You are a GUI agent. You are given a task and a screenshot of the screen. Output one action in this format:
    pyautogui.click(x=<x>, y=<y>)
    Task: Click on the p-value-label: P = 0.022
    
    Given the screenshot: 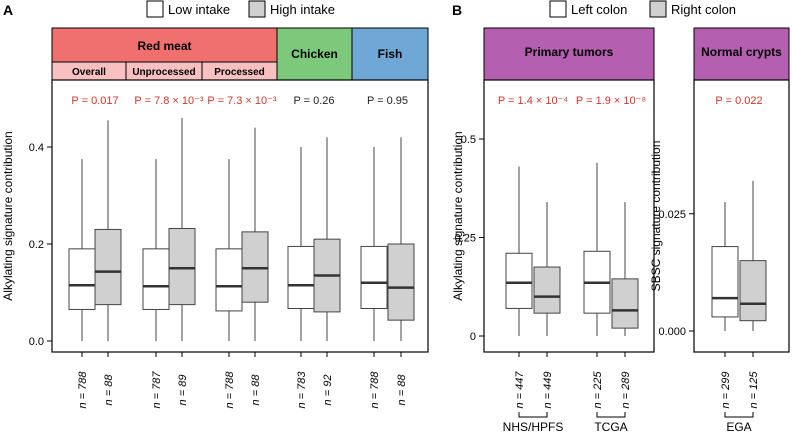 What is the action you would take?
    pyautogui.click(x=738, y=101)
    